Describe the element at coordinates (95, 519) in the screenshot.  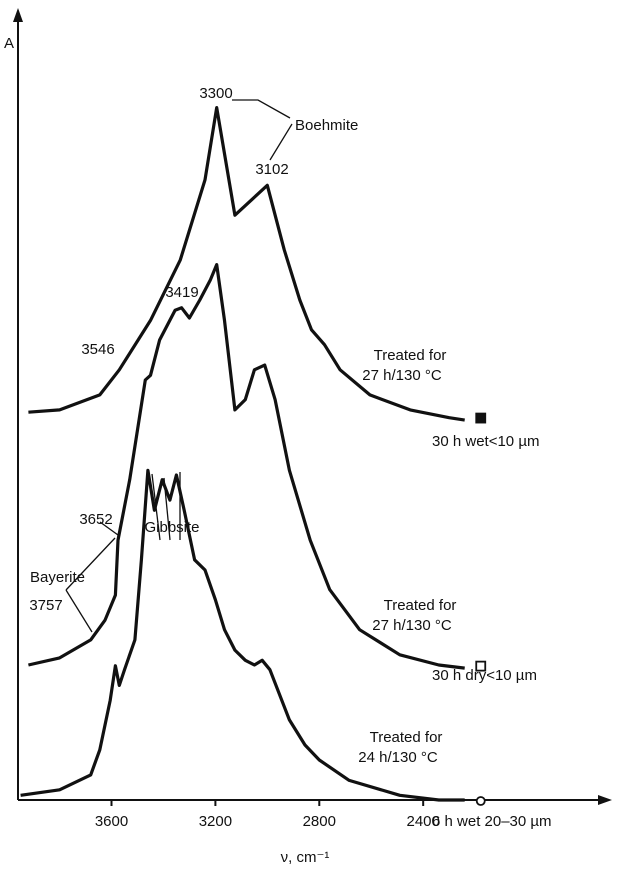
I see `annotation: 3652` at that location.